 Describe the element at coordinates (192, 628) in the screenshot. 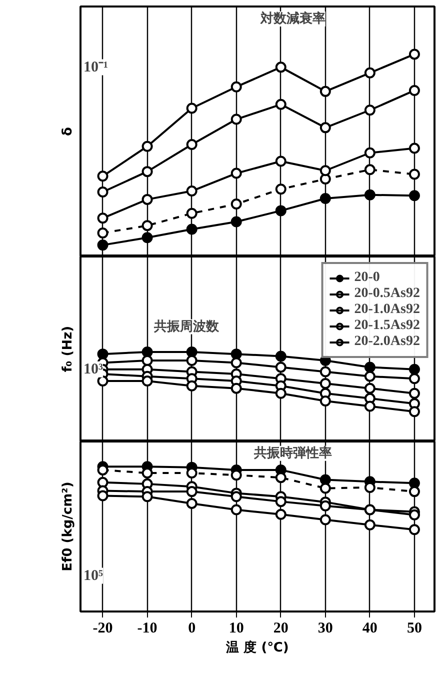

I see `x-tick-label: 0` at that location.